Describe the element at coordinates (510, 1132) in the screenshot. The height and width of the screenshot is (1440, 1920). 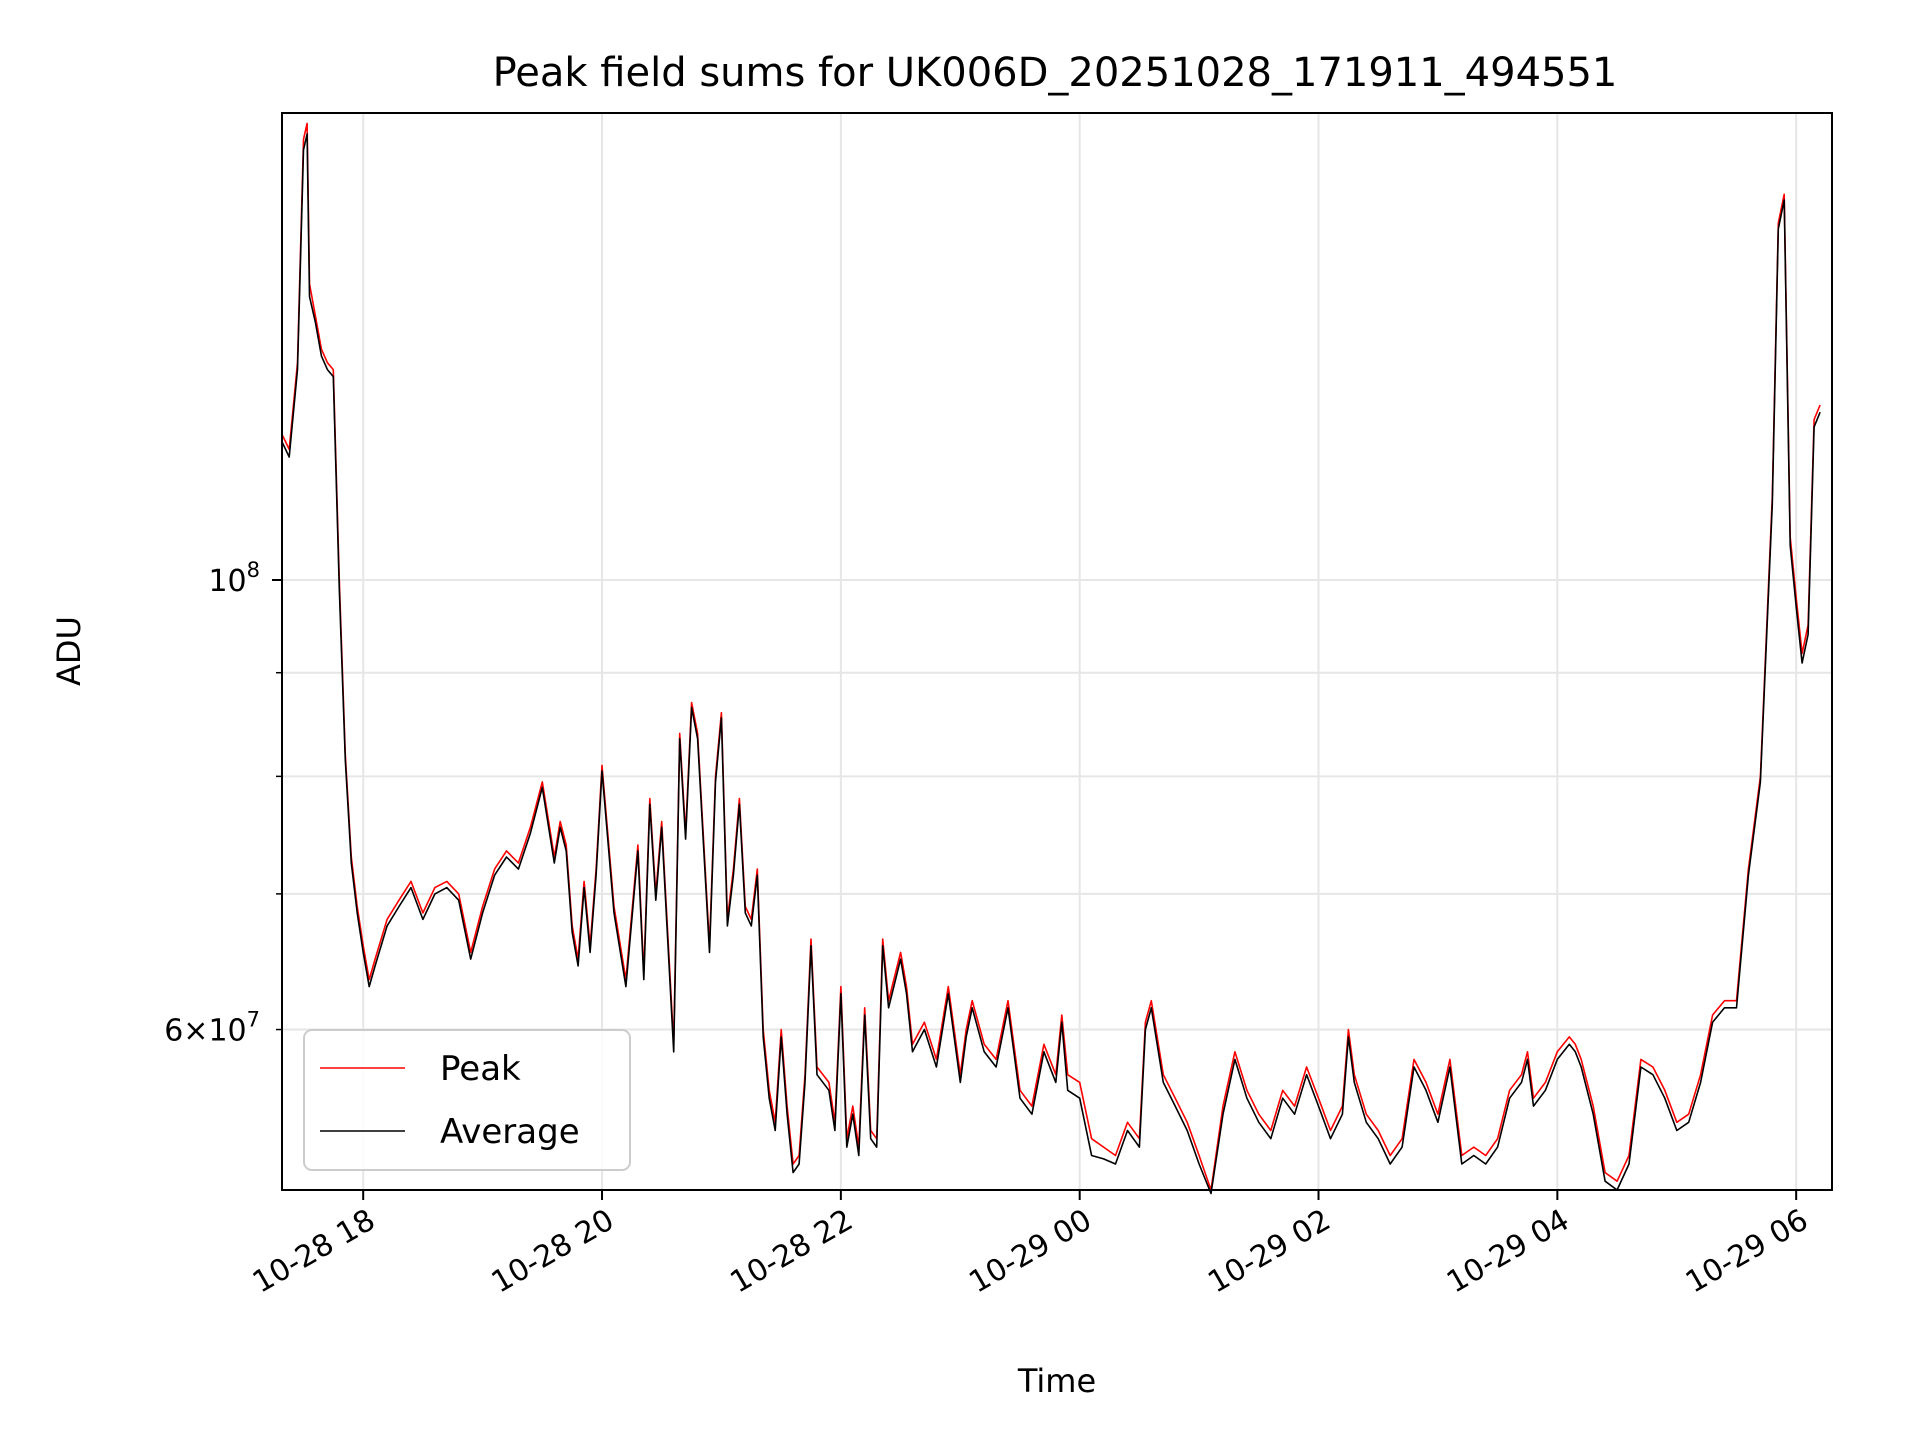
I see `legend-label-average: Average` at that location.